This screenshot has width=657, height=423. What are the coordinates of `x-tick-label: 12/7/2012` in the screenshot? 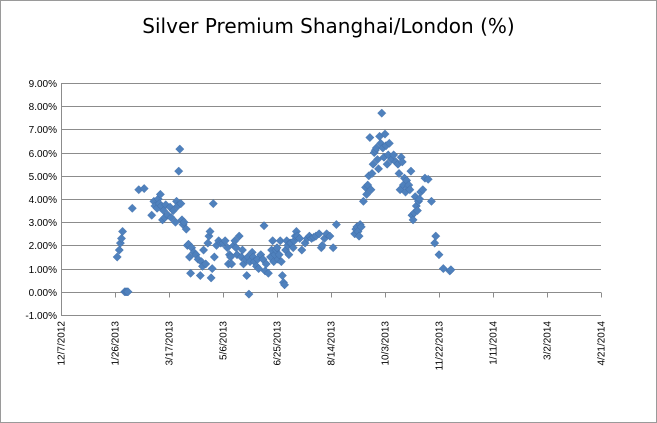 It's located at (62, 343).